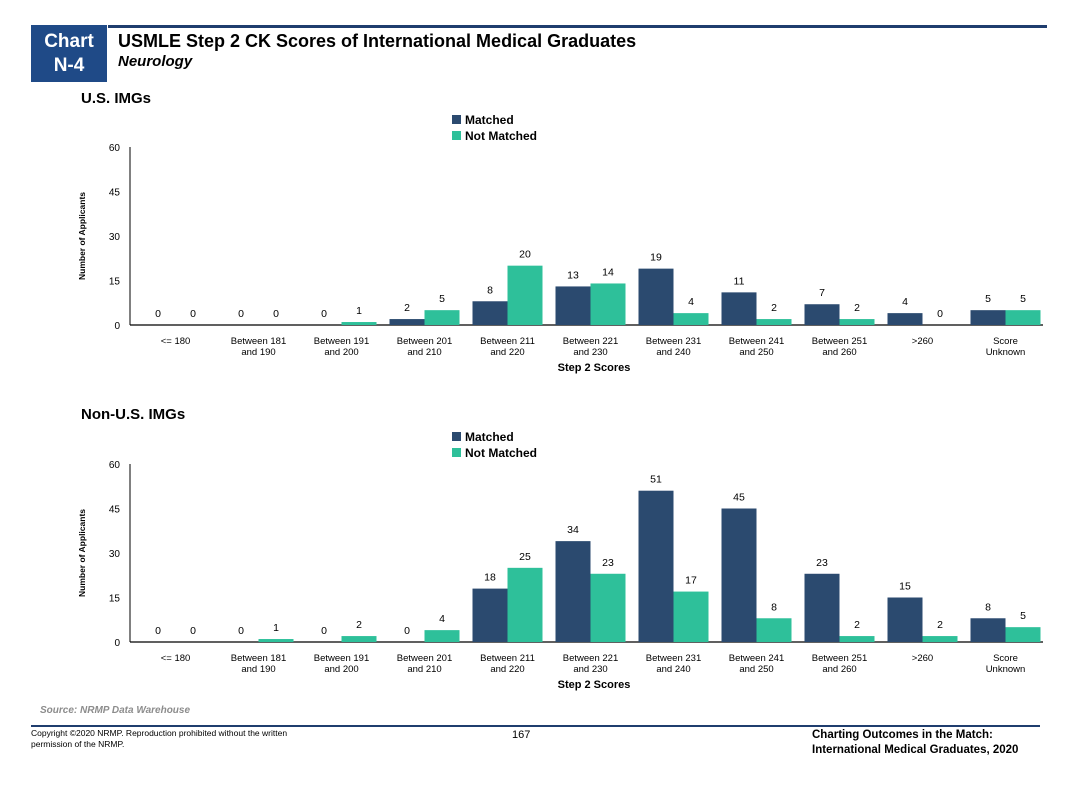 This screenshot has width=1071, height=792. I want to click on chart-number-badge: Chart N-4, so click(69, 53).